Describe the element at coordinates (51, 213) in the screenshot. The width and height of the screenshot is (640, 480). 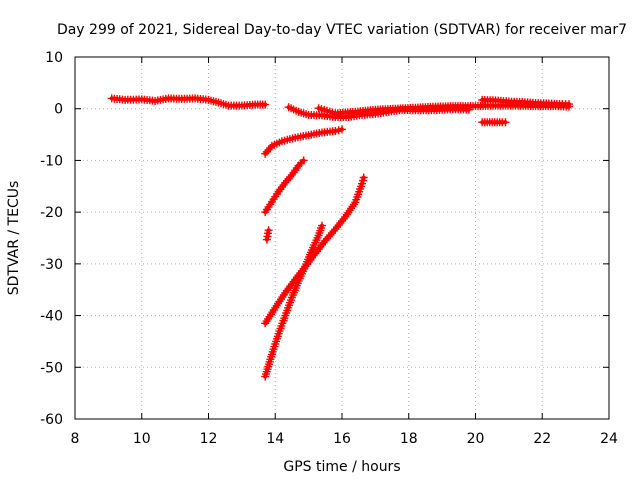
I see `y-tick-label: -20` at that location.